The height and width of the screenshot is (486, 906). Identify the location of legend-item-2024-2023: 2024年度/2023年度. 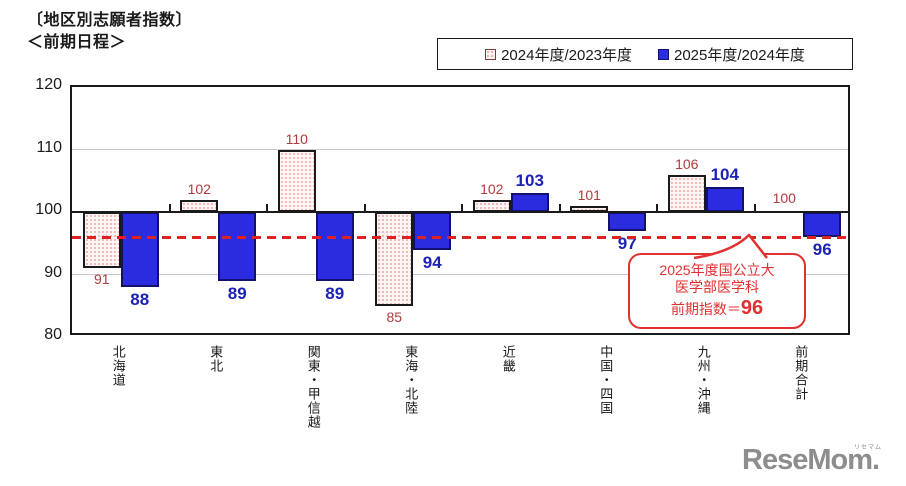
(558, 54).